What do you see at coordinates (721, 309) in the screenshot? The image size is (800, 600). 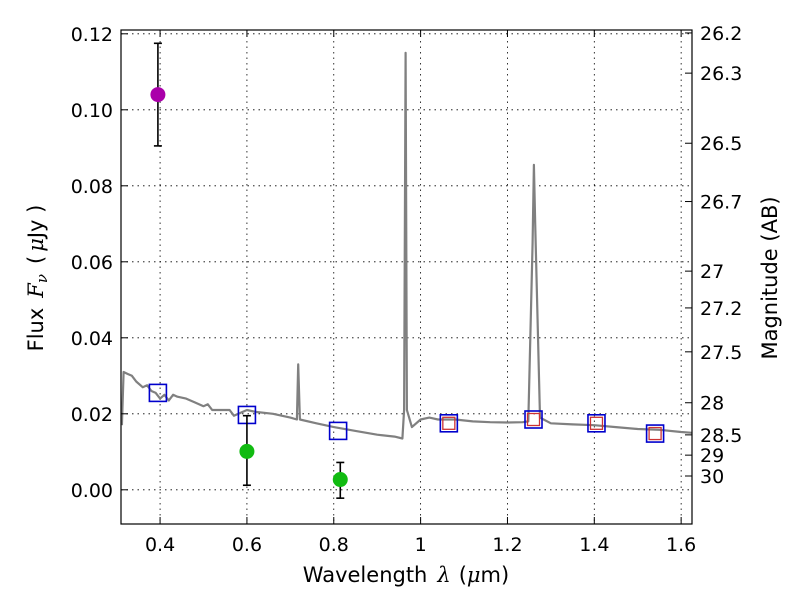 I see `mag-tick-label: 27.2` at bounding box center [721, 309].